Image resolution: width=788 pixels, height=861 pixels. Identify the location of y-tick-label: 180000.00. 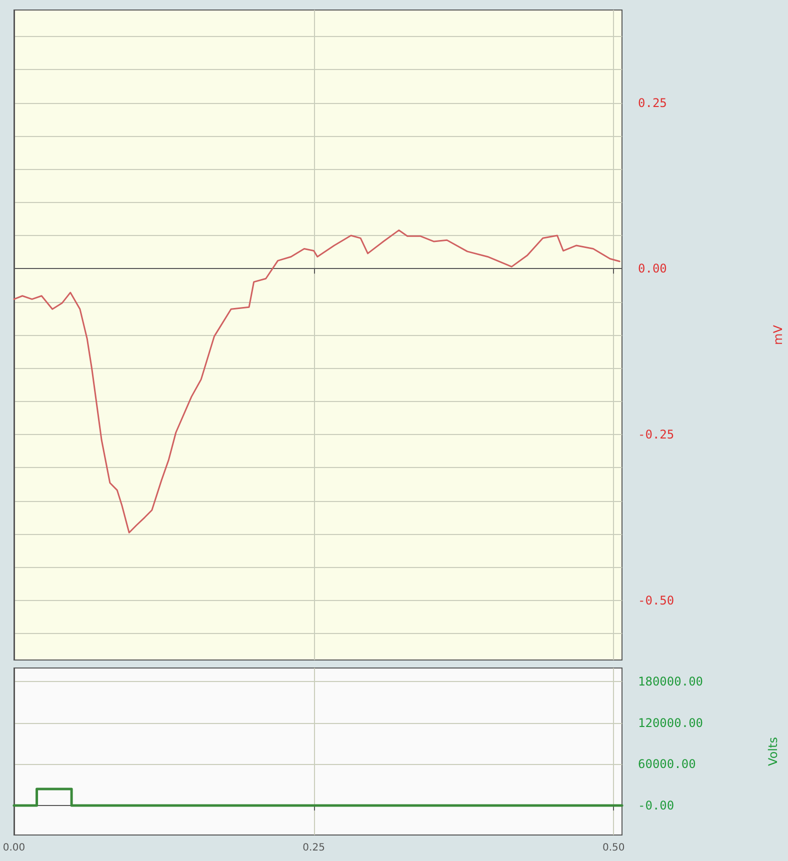
(671, 681).